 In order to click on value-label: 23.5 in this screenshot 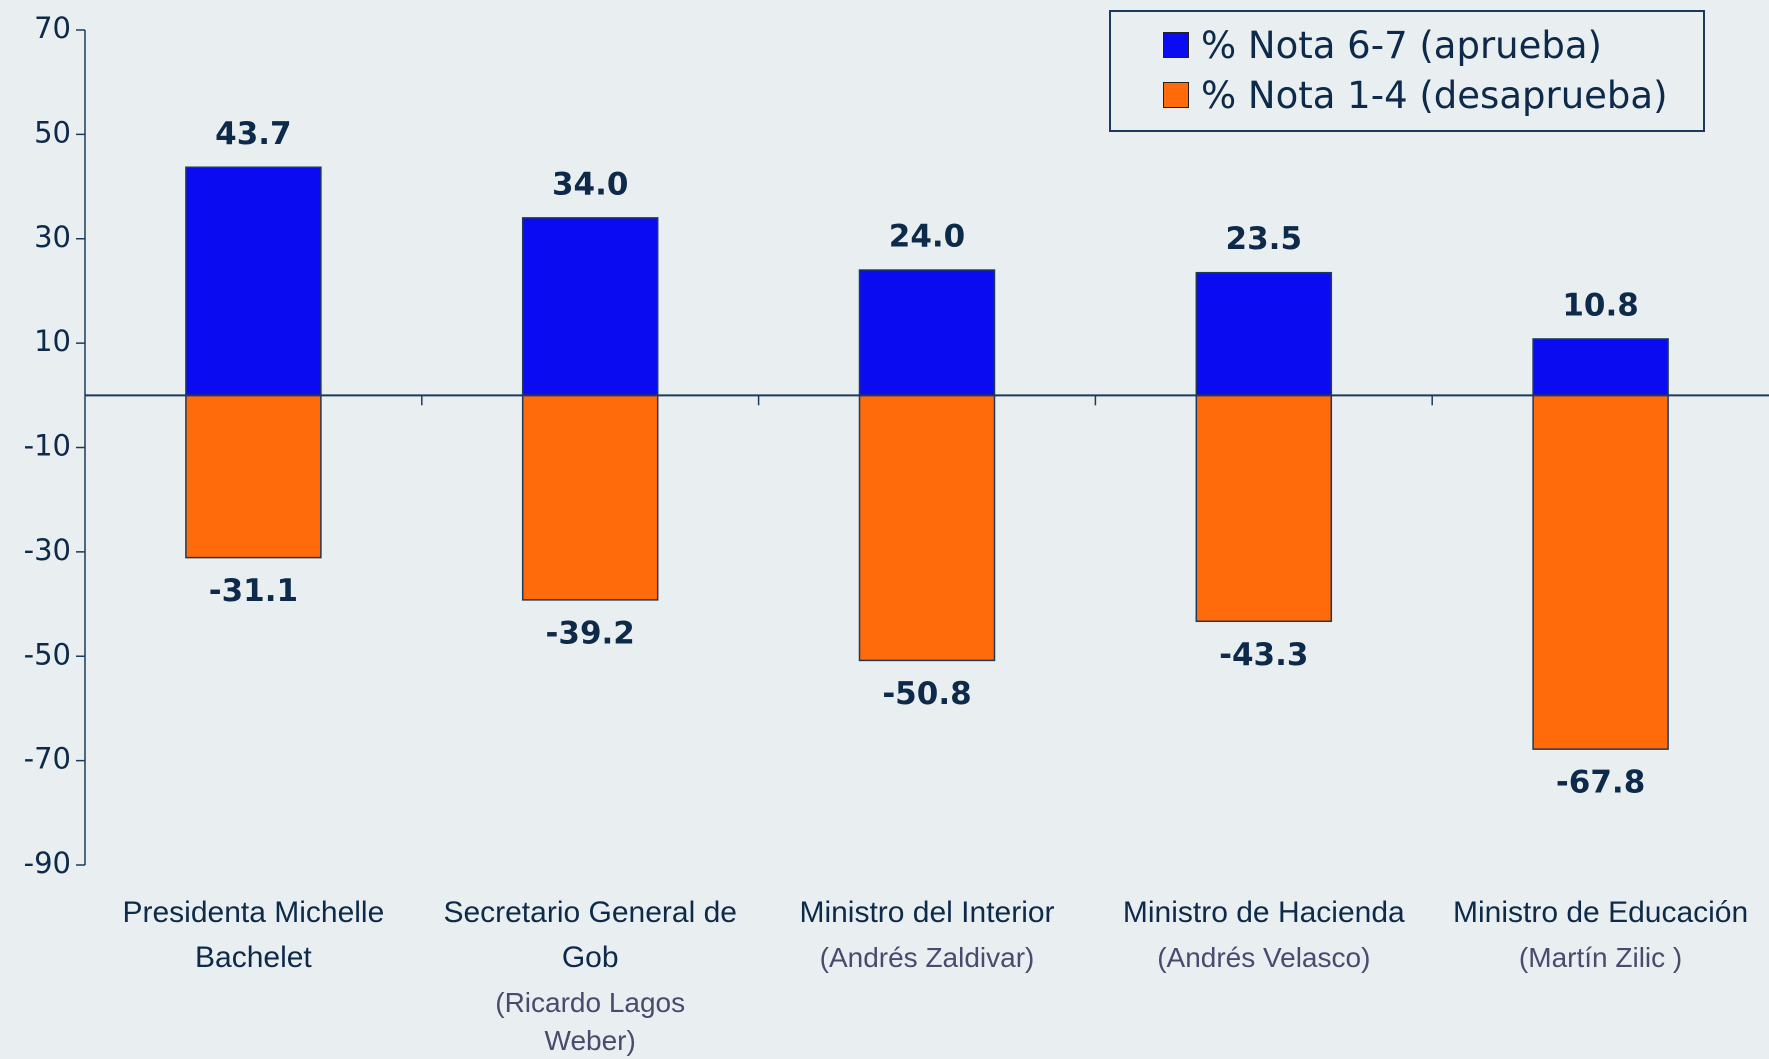, I will do `click(1264, 239)`.